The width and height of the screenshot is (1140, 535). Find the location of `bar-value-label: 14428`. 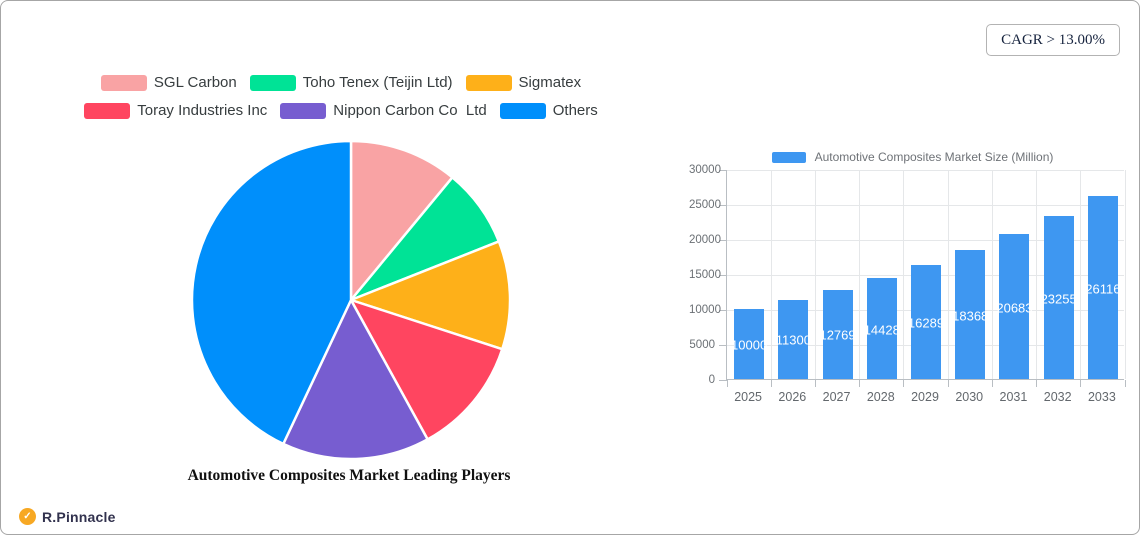

bar-value-label: 14428 is located at coordinates (881, 329).